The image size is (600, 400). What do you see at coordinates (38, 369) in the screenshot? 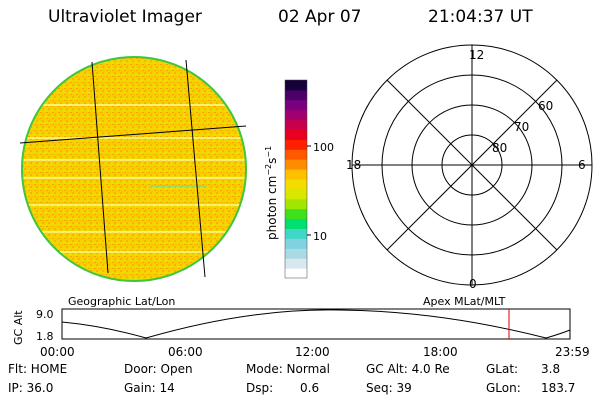
I see `info-flt: Flt: HOME` at bounding box center [38, 369].